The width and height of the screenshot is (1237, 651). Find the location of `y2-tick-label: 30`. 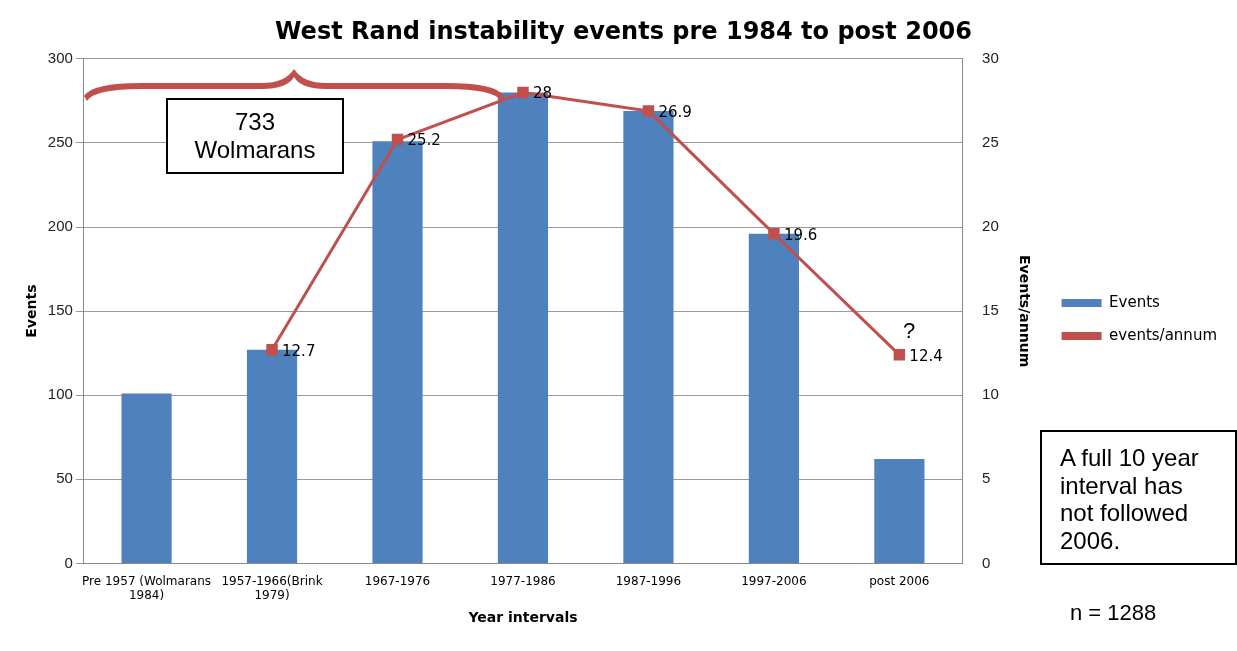

y2-tick-label: 30 is located at coordinates (990, 57).